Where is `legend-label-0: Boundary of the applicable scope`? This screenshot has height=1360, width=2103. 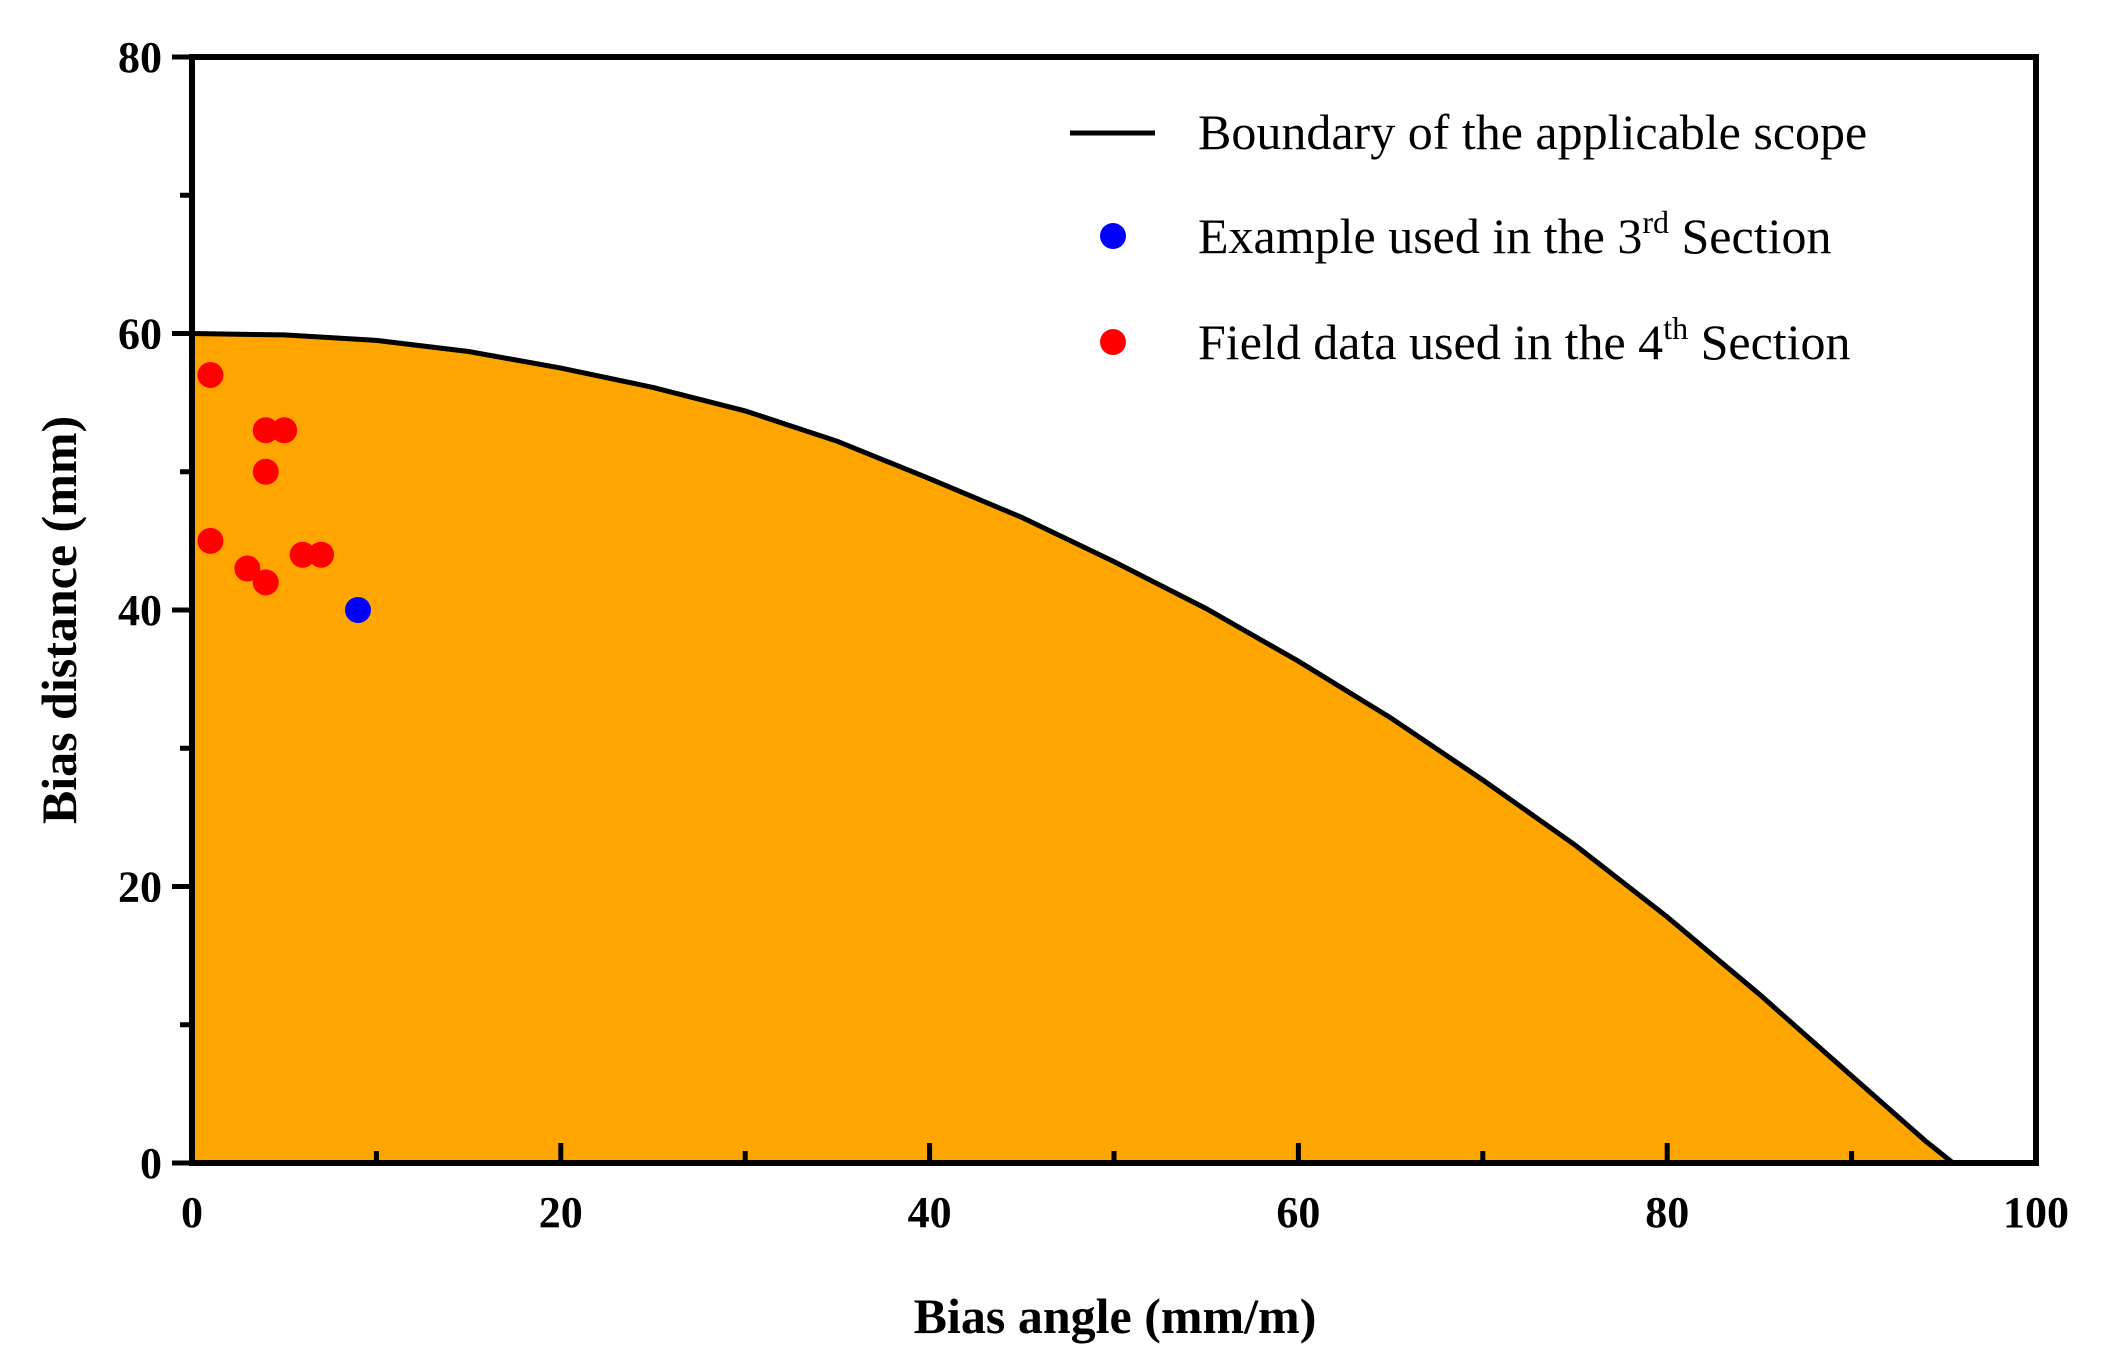
legend-label-0: Boundary of the applicable scope is located at coordinates (1532, 132).